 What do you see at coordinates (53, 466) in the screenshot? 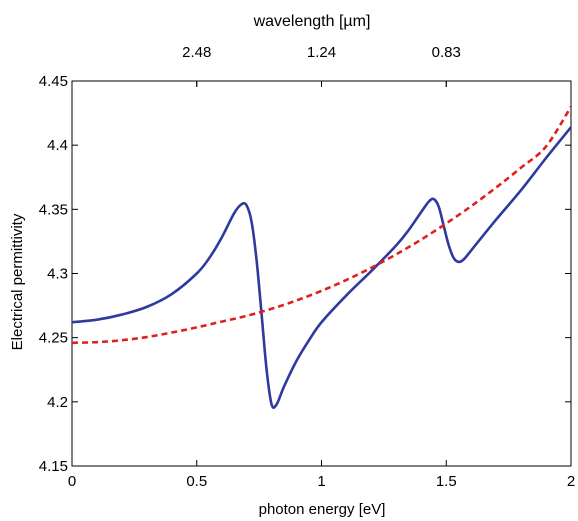
I see `y-tick-label: 4.15` at bounding box center [53, 466].